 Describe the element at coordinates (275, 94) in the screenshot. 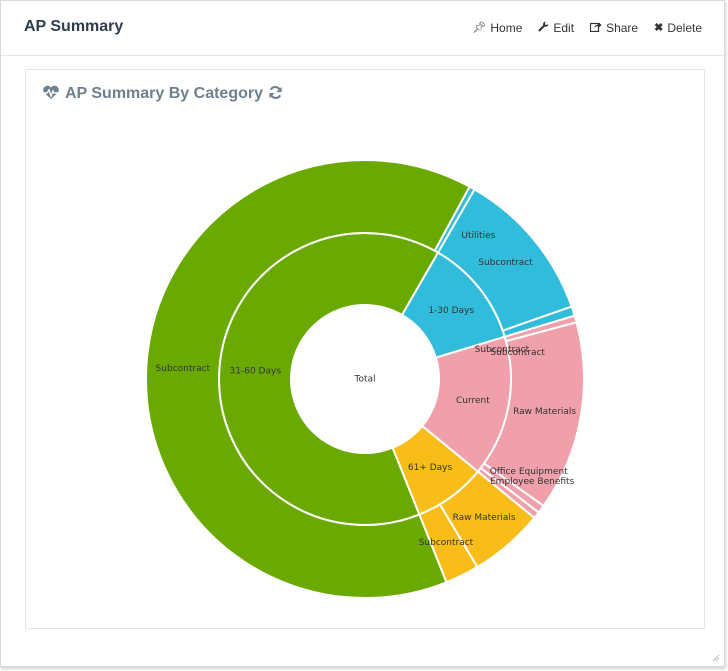

I see `refresh-icon` at that location.